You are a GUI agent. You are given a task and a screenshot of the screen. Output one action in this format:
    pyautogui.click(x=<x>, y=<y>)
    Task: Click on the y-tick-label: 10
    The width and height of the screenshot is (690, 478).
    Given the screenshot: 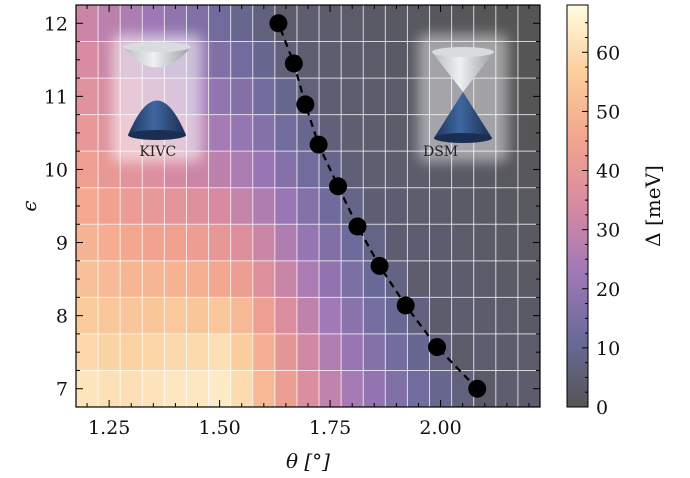 What is the action you would take?
    pyautogui.click(x=56, y=170)
    